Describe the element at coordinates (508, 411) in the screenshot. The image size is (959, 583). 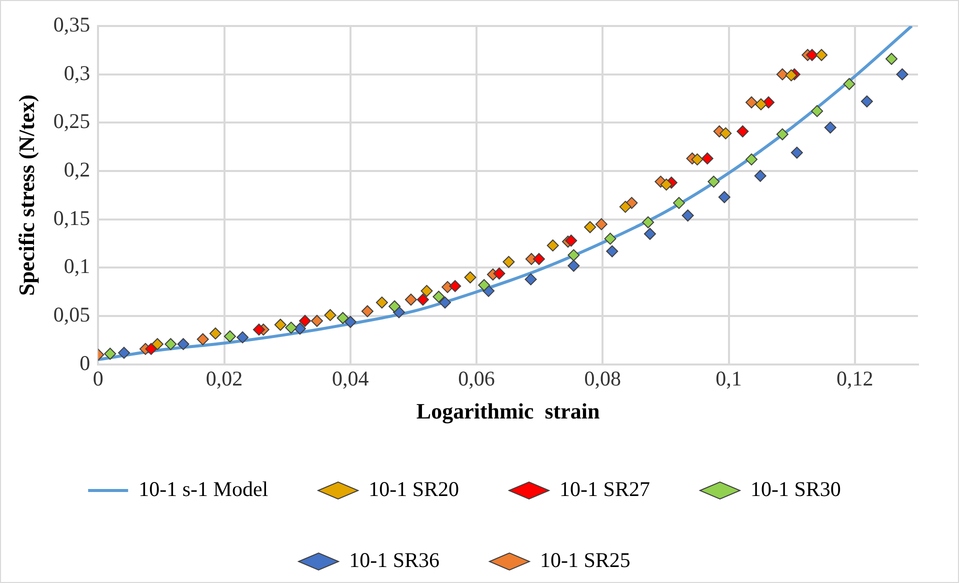
I see `x-axis-title: Logarithmic strain` at that location.